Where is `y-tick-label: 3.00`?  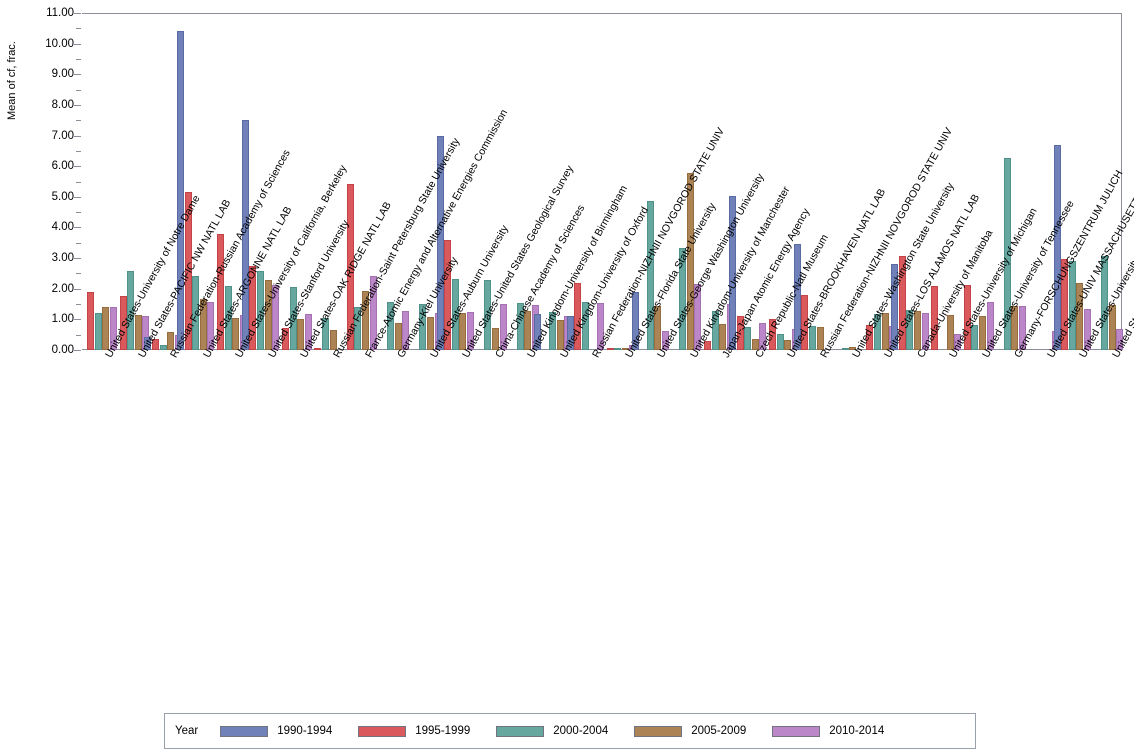 y-tick-label: 3.00 is located at coordinates (62, 258).